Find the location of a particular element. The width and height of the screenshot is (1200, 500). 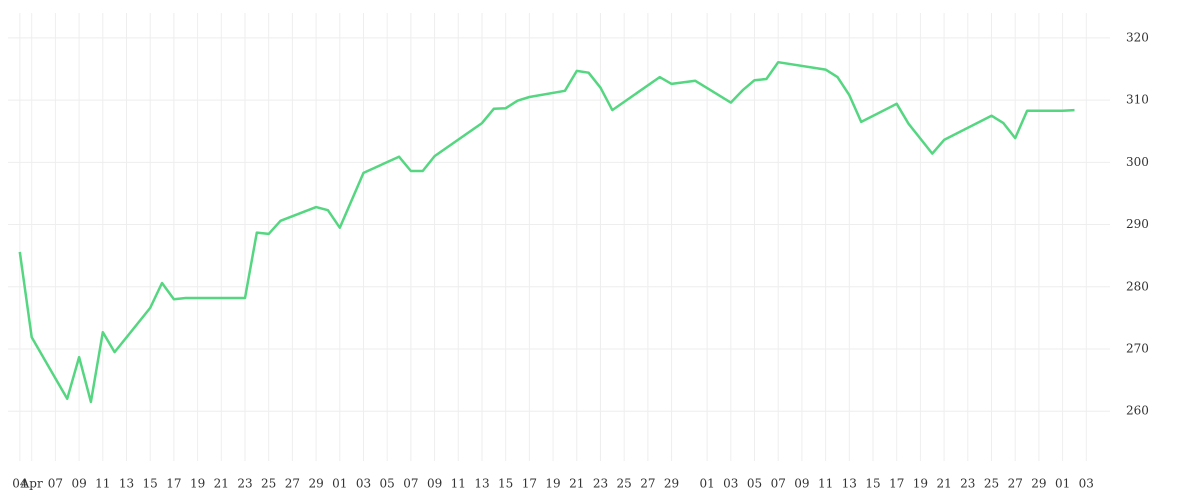

y-tick-label: 290 is located at coordinates (1137, 224).